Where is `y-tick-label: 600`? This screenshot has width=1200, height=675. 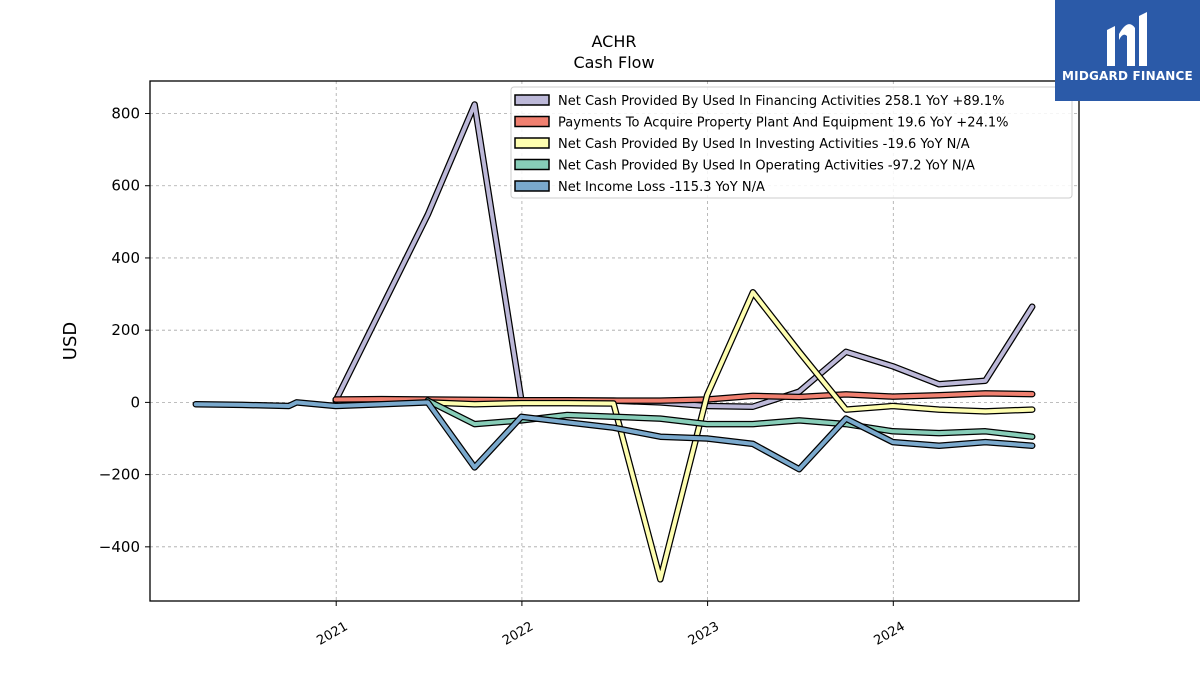
y-tick-label: 600 is located at coordinates (125, 186).